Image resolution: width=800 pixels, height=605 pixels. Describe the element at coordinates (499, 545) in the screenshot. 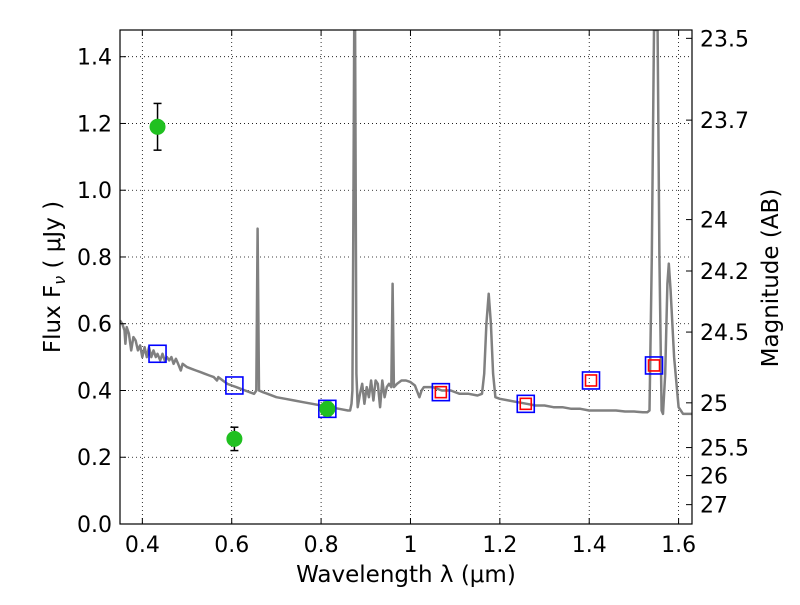

I see `x-tick-label: 1.2` at that location.